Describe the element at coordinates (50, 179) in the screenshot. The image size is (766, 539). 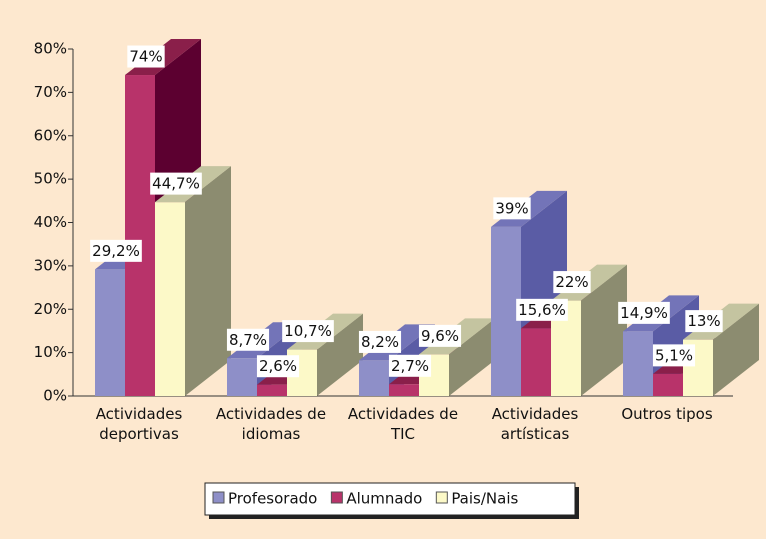
I see `y-tick-label: 50%` at that location.